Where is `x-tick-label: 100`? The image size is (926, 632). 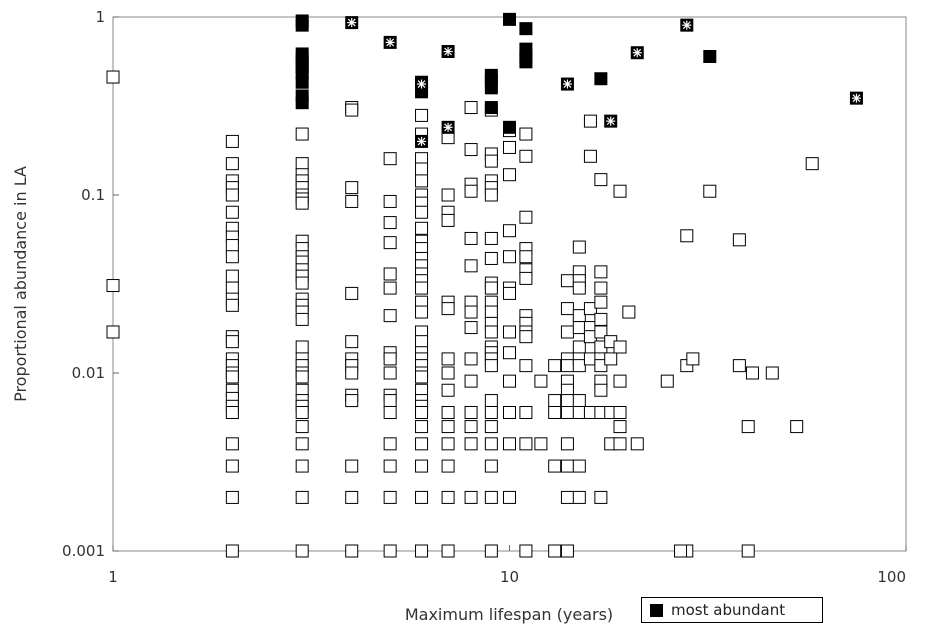
x-tick-label: 100 is located at coordinates (891, 577).